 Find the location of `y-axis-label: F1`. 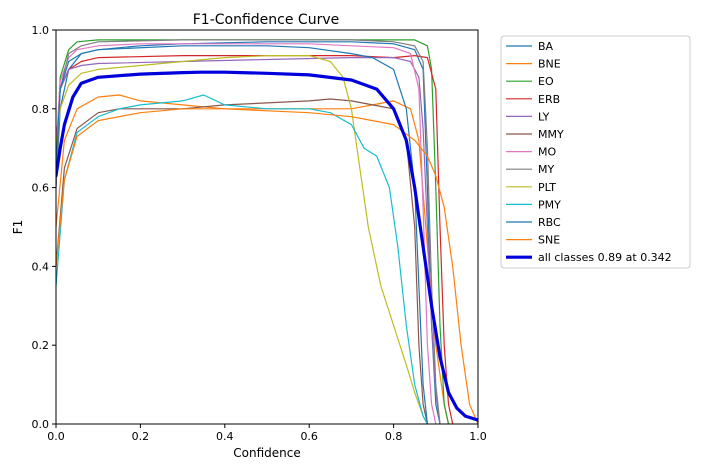

y-axis-label: F1 is located at coordinates (18, 227).